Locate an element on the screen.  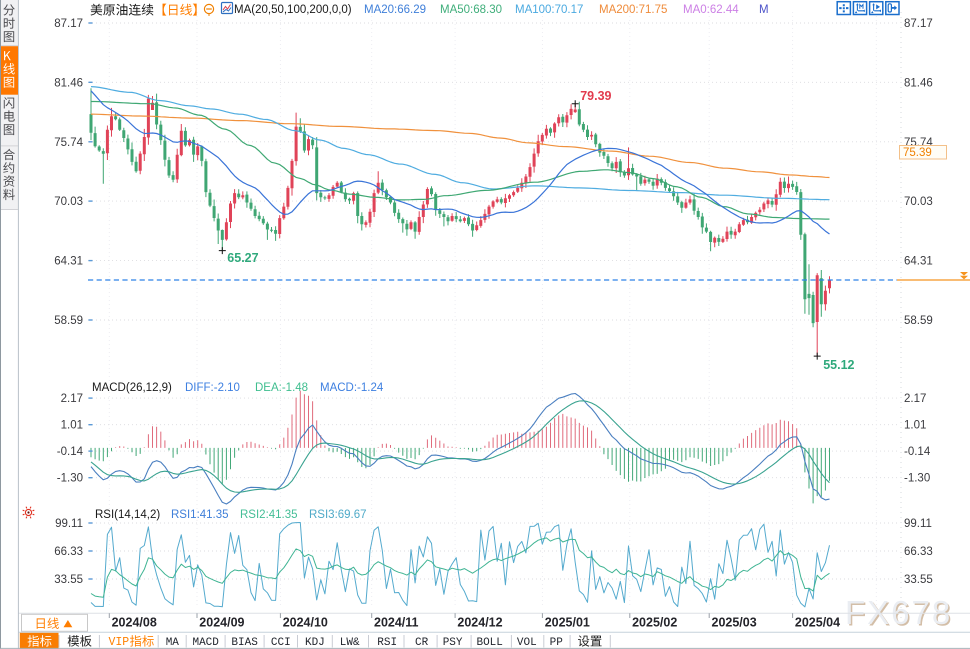
svg-text: MA0:62.44 is located at coordinates (711, 10).